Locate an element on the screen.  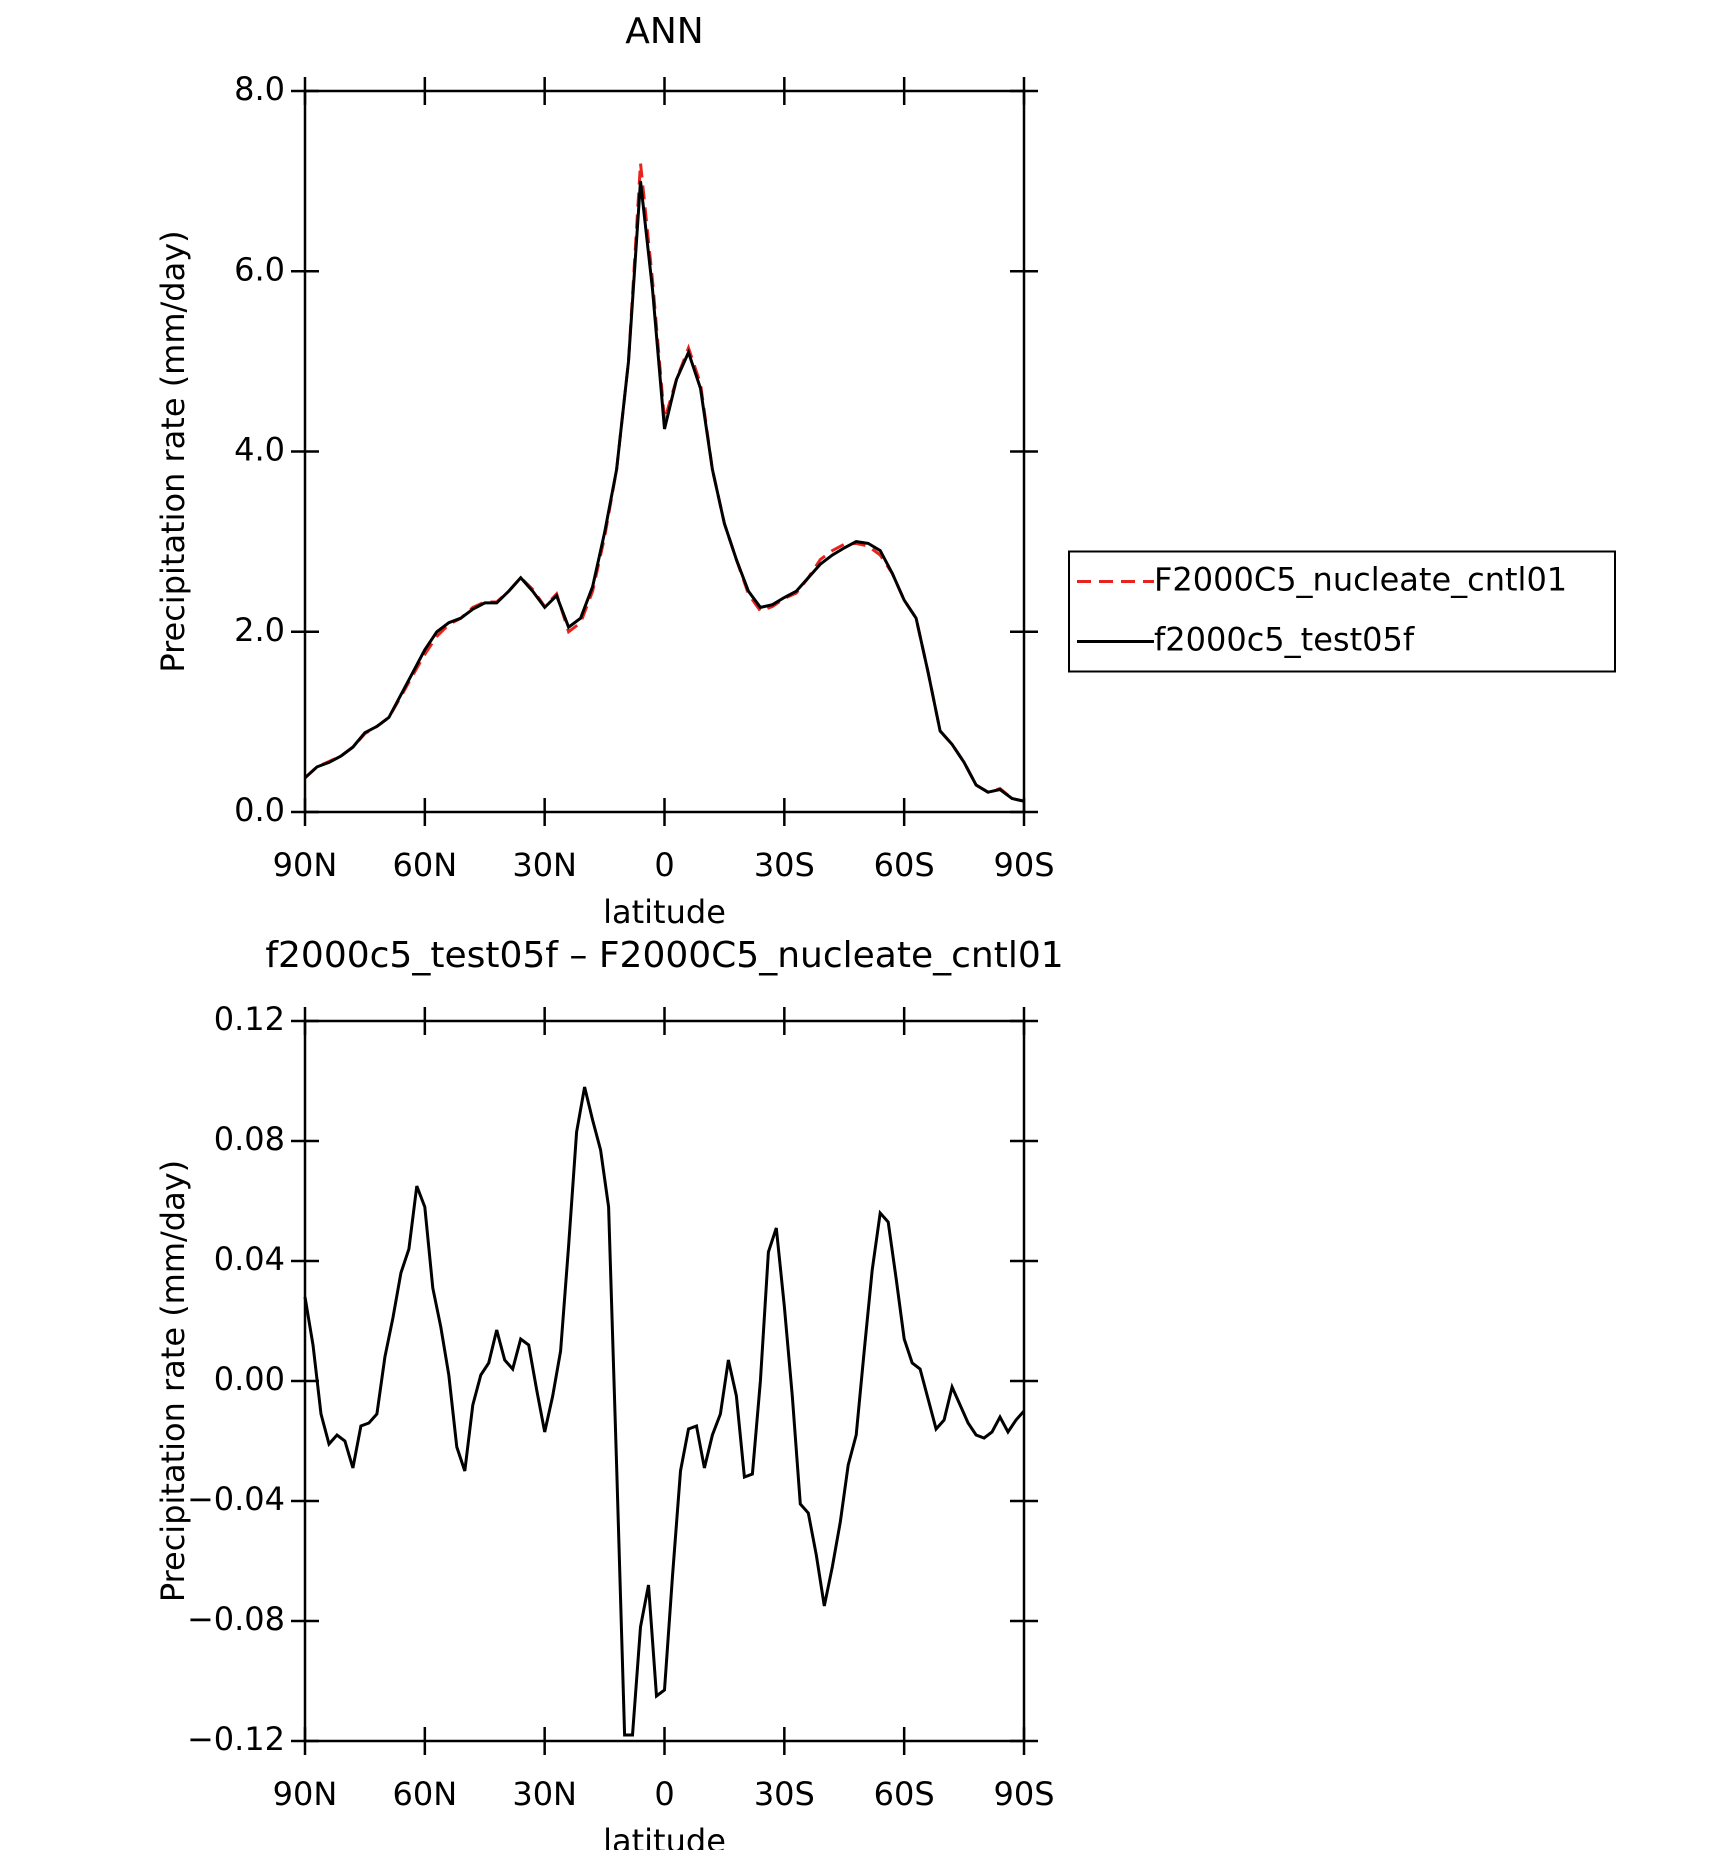
y-tick-label: 0.00 is located at coordinates (249, 1379).